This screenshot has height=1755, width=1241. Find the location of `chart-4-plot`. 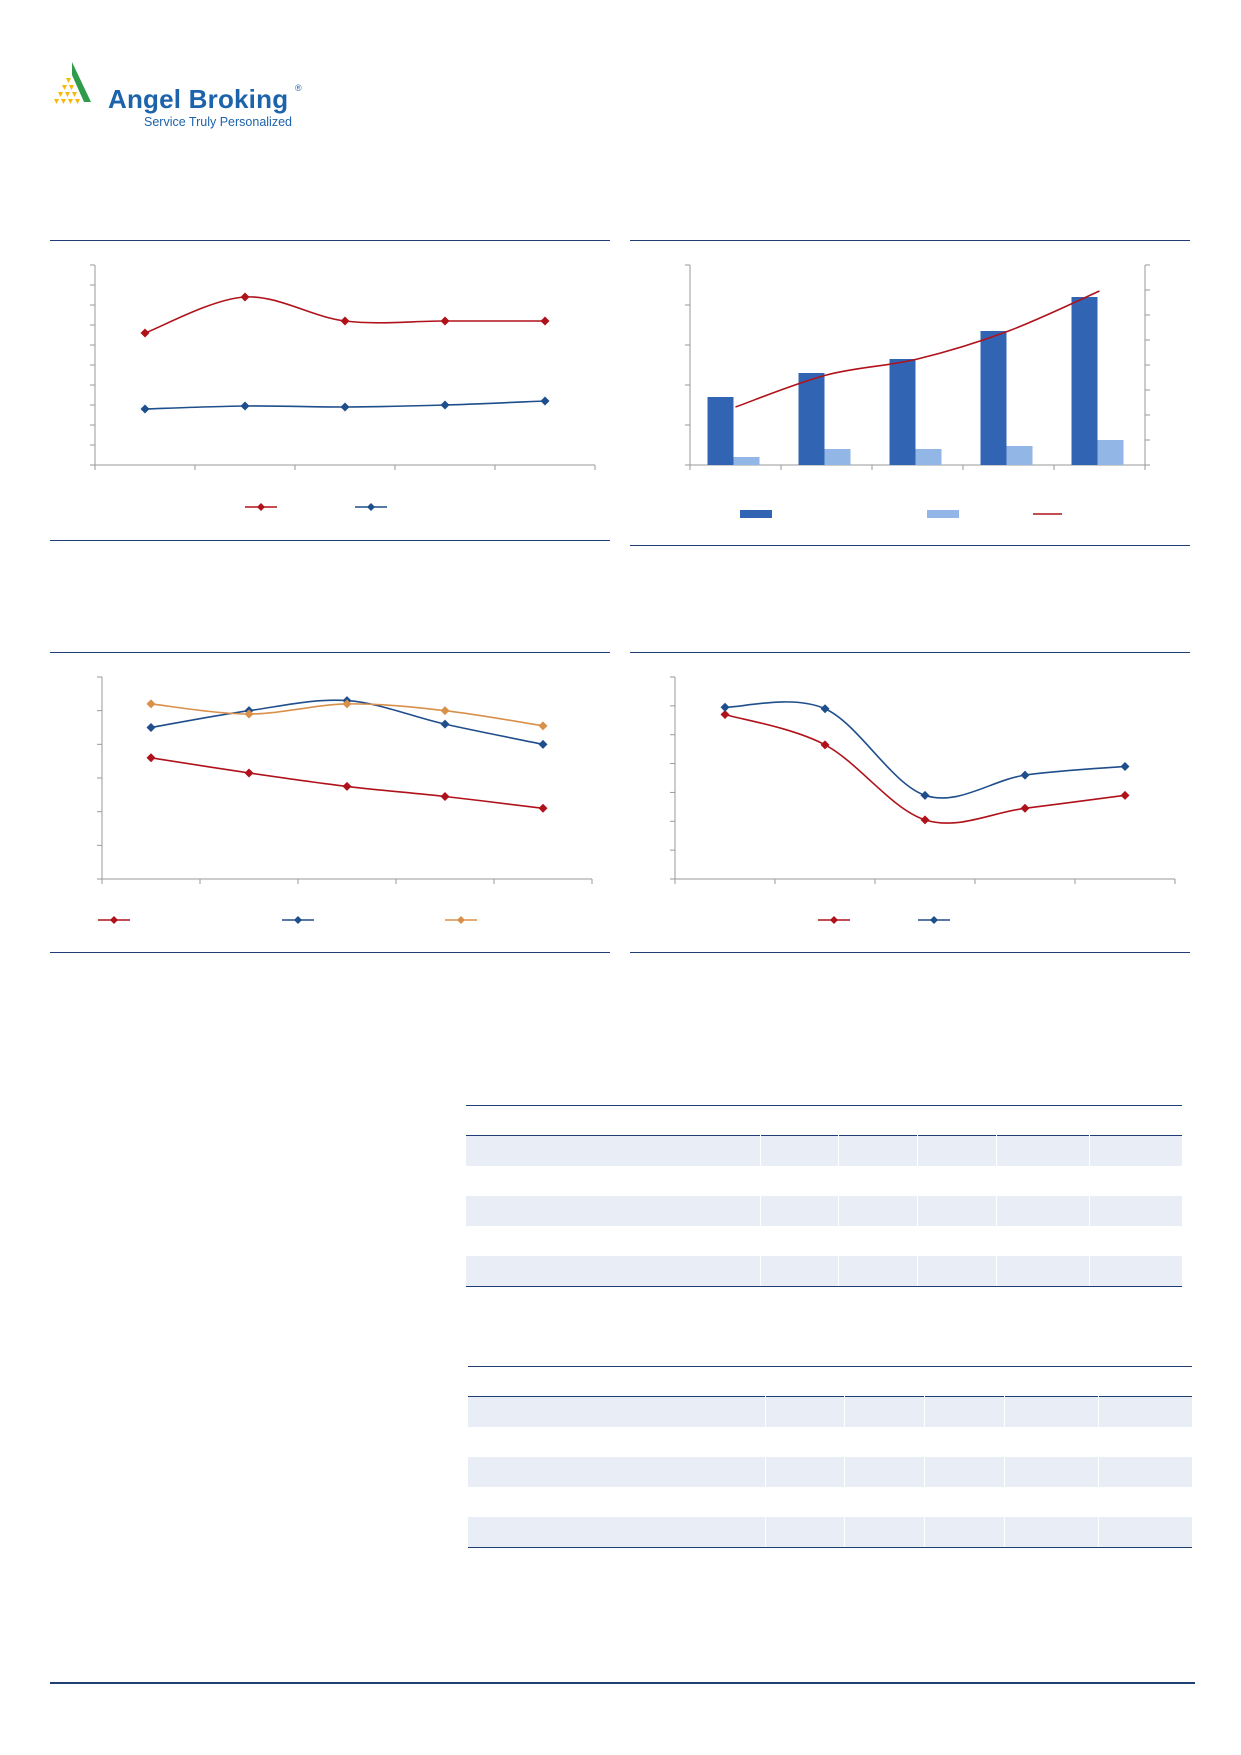

chart-4-plot is located at coordinates (923, 800).